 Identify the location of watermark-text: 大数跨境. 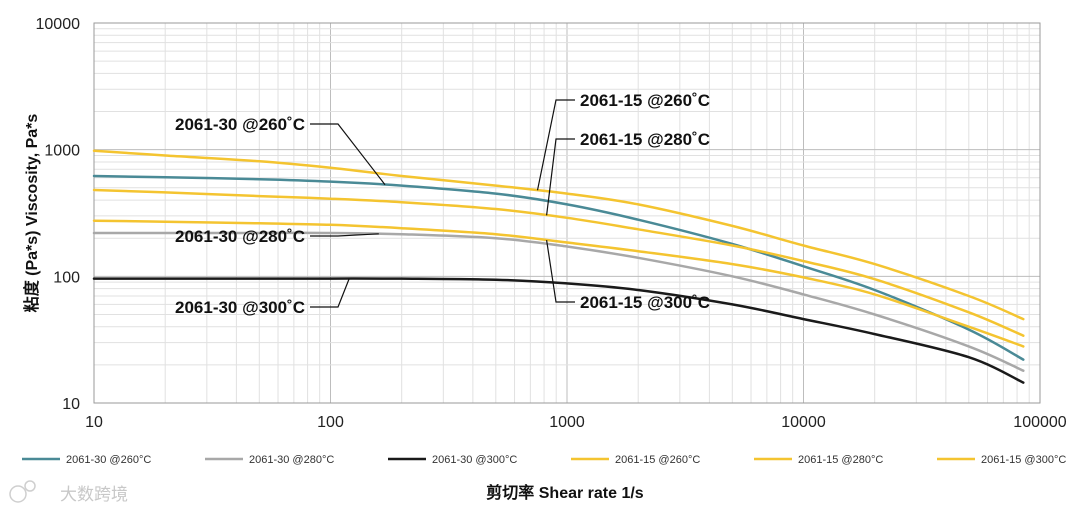
(94, 495).